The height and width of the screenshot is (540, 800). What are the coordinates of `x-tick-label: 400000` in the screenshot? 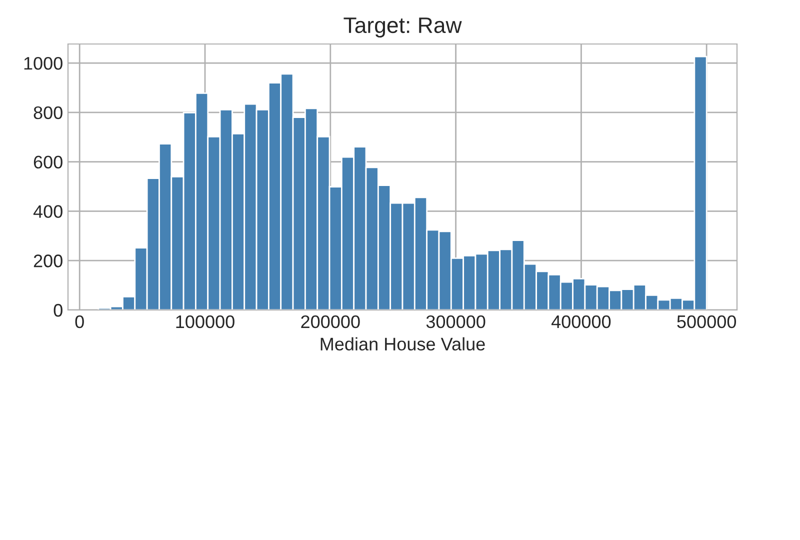 It's located at (581, 321).